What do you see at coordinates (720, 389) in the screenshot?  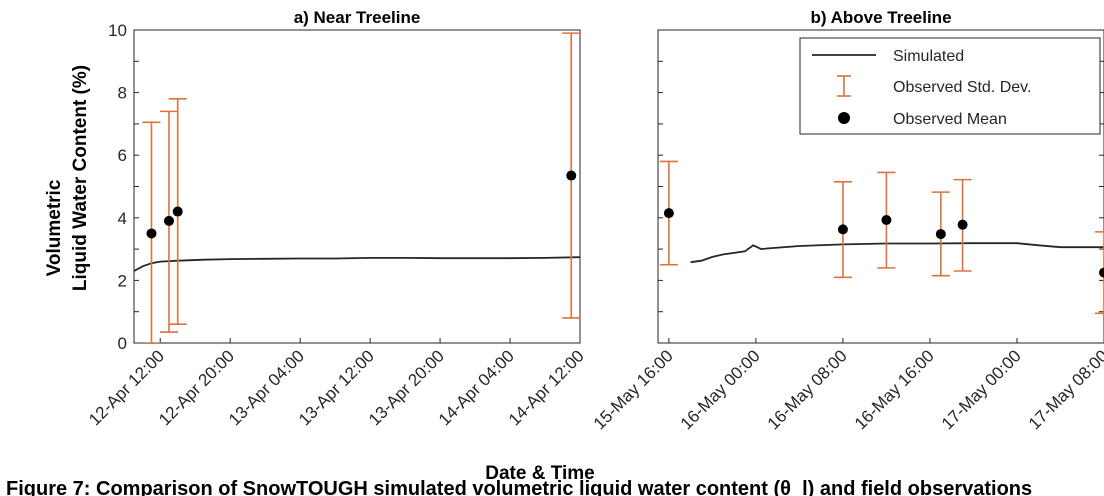 I see `x-tick-label: 16-May 00:00` at bounding box center [720, 389].